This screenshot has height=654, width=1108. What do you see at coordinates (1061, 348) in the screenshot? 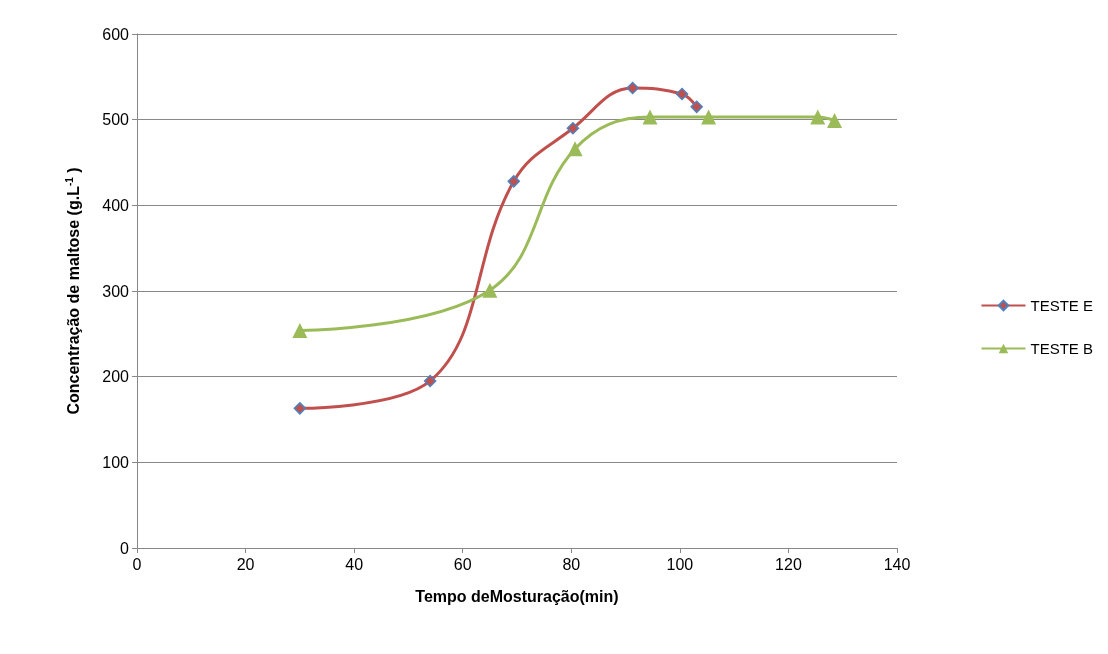
I see `legend-label: TESTE B` at bounding box center [1061, 348].